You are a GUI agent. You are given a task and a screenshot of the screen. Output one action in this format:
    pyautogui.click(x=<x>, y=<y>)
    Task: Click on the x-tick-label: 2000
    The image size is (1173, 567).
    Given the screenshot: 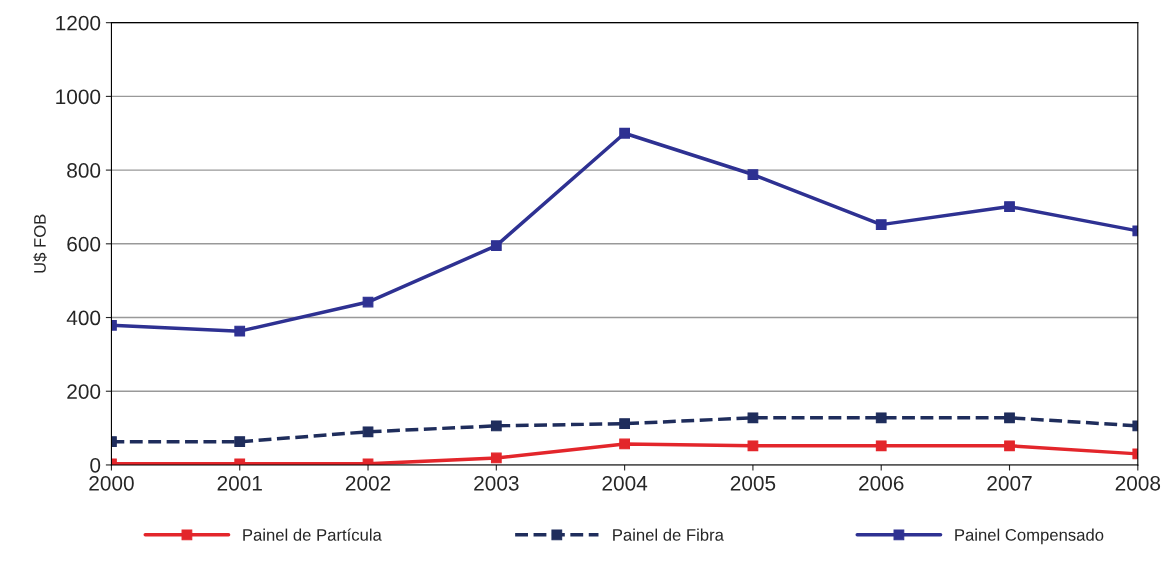 What is the action you would take?
    pyautogui.click(x=111, y=483)
    